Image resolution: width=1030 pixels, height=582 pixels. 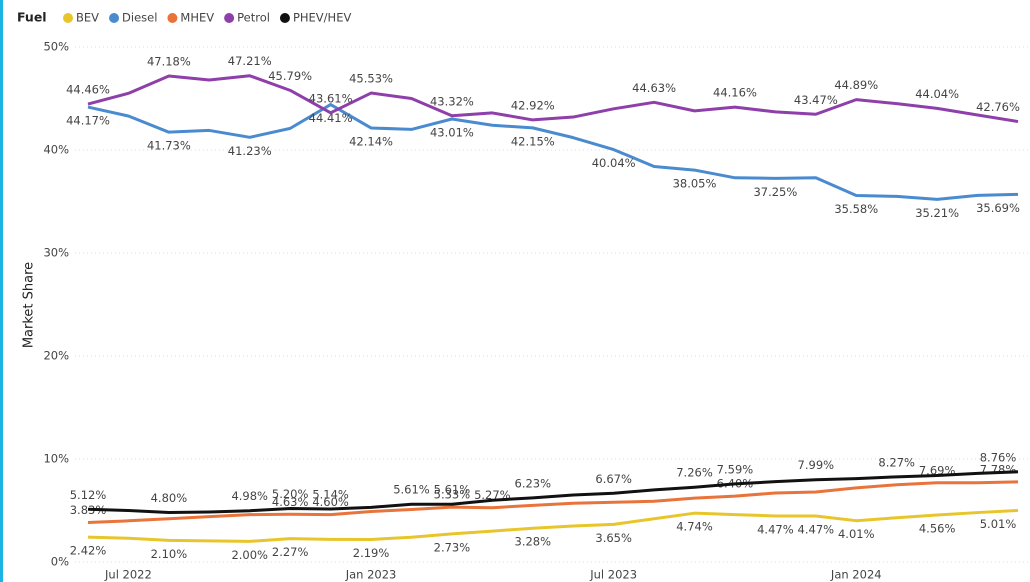 What do you see at coordinates (856, 575) in the screenshot?
I see `x-tick-label: Jan 2024` at bounding box center [856, 575].